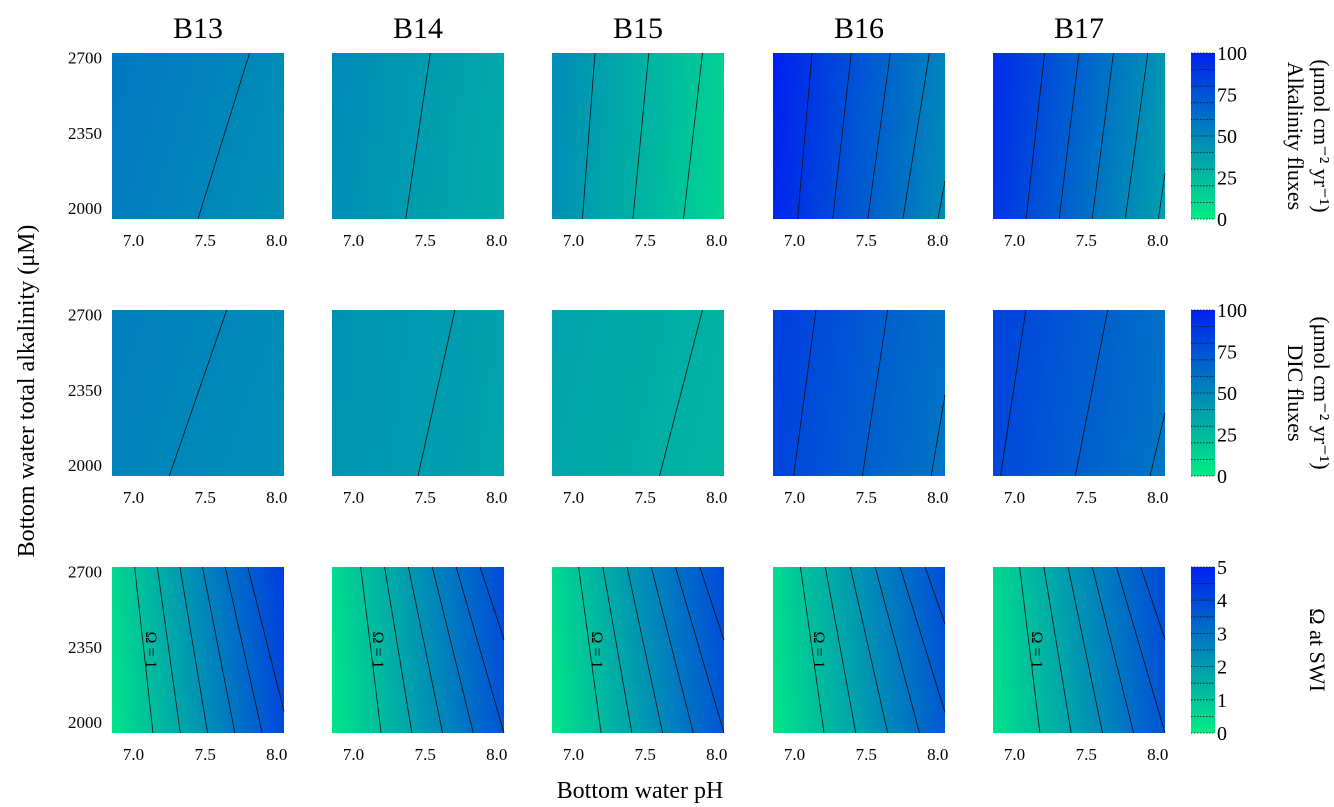 The height and width of the screenshot is (807, 1334). What do you see at coordinates (1227, 353) in the screenshot?
I see `colorbar-tick-label: 75` at bounding box center [1227, 353].